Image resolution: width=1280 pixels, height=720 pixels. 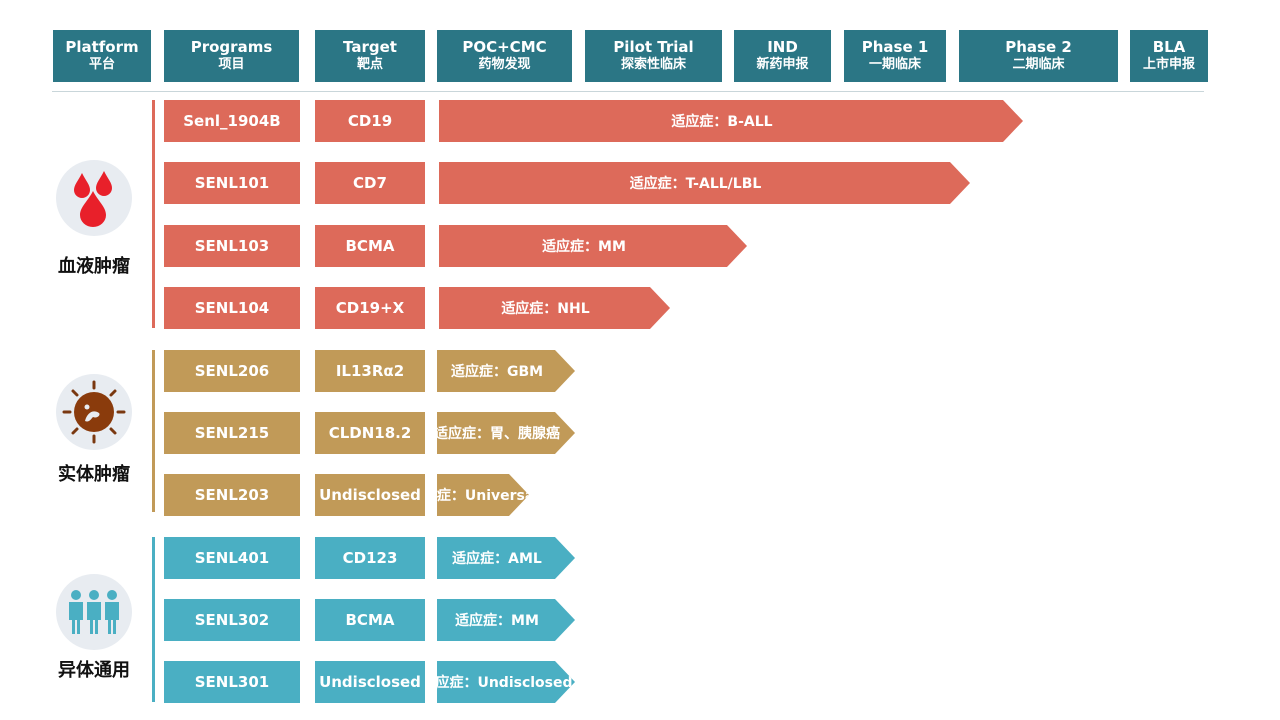 What do you see at coordinates (628, 91) in the screenshot?
I see `header-divider` at bounding box center [628, 91].